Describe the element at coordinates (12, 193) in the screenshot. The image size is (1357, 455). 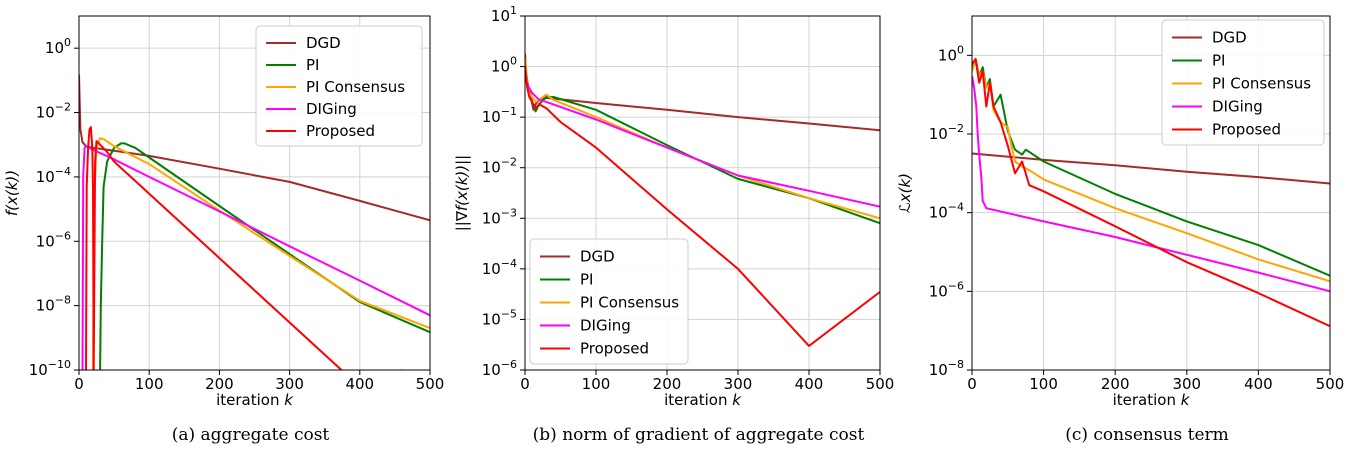
I see `y-axis-label: f(x(k))` at that location.